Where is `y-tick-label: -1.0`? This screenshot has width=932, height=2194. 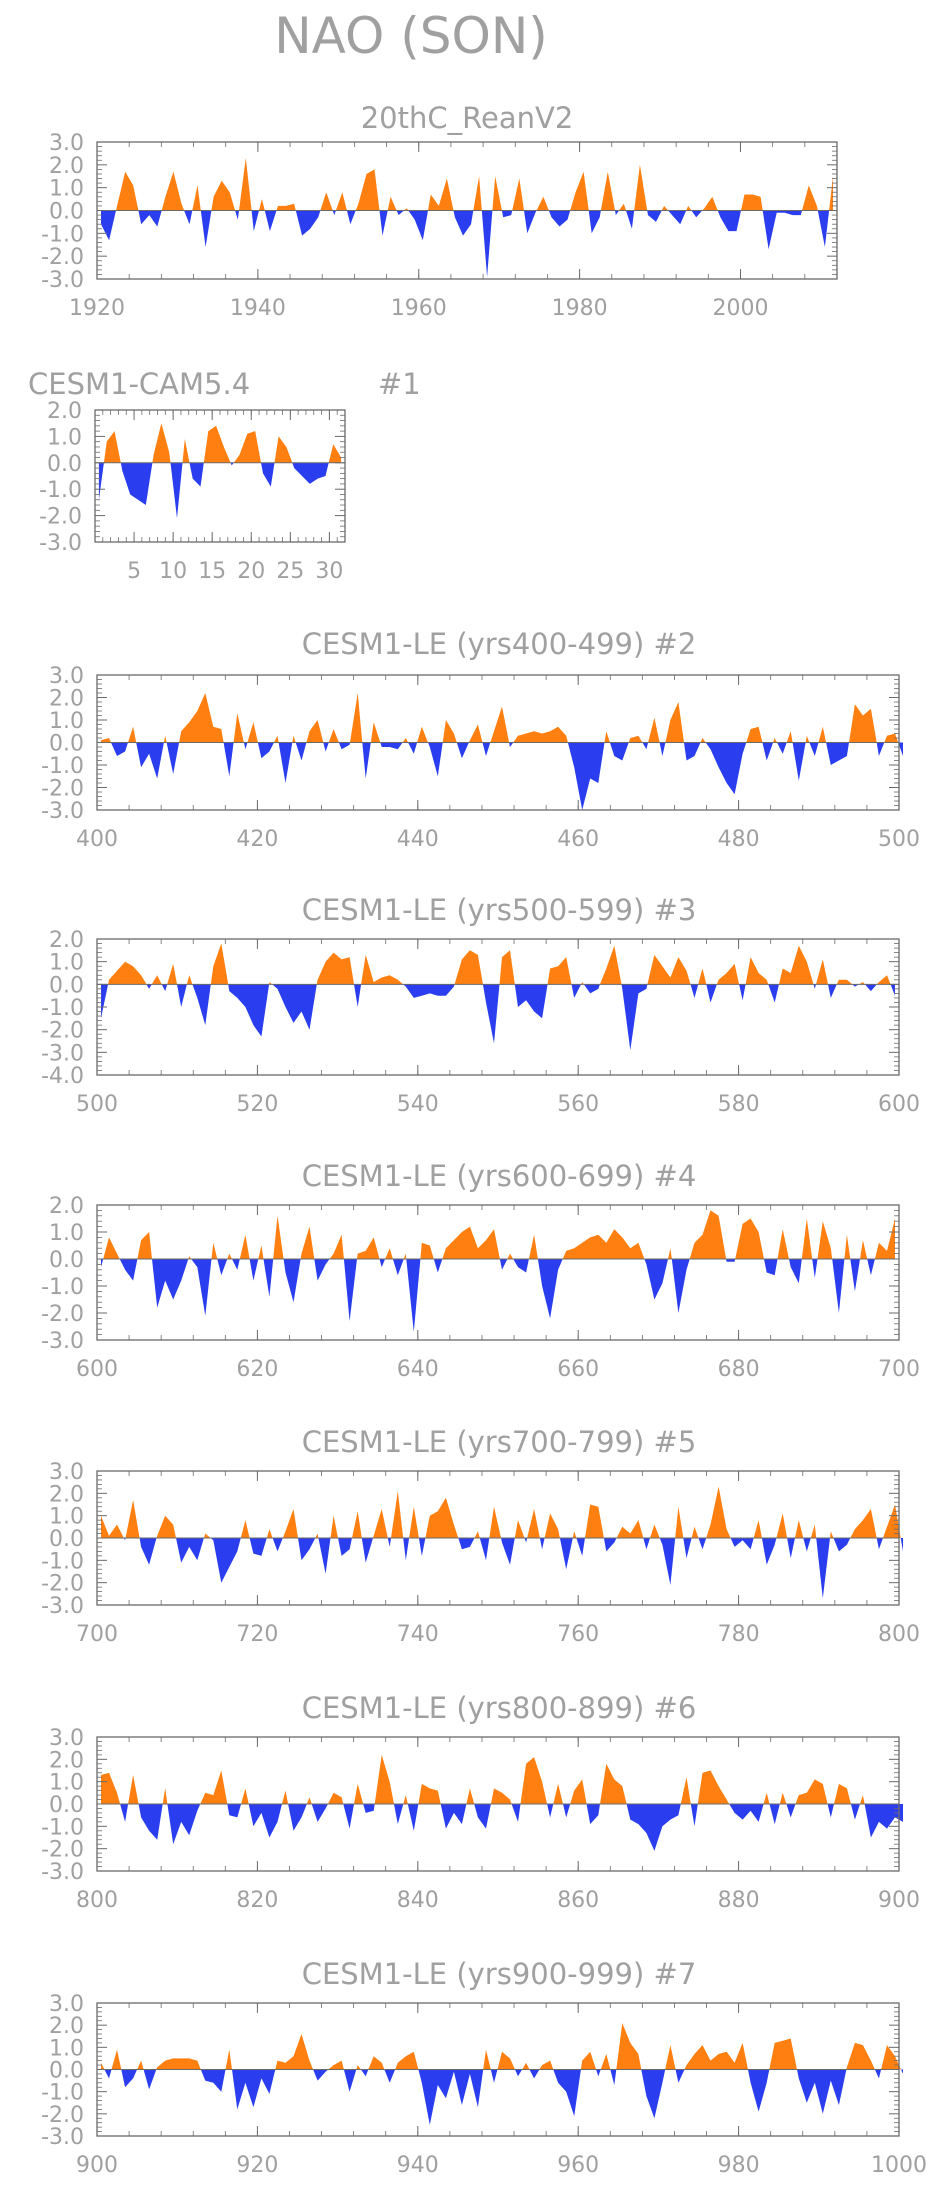
y-tick-label: -1.0 is located at coordinates (60, 490).